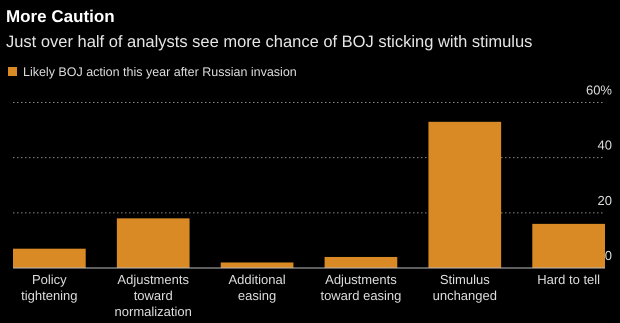 Image resolution: width=620 pixels, height=323 pixels. Describe the element at coordinates (257, 287) in the screenshot. I see `x-tick-label: Additional easing` at that location.